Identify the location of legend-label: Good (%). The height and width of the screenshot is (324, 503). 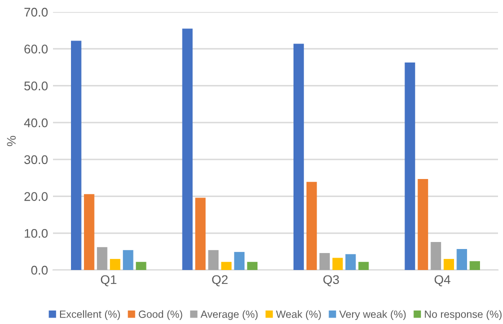
(160, 315).